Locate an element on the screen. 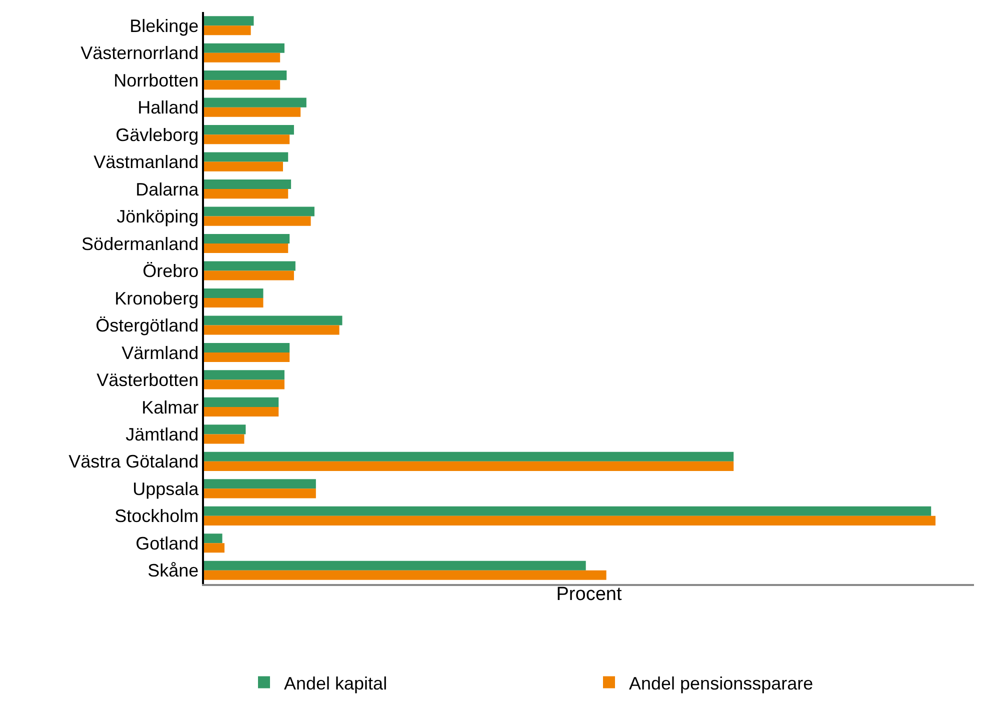 Image resolution: width=986 pixels, height=713 pixels. y-tick-label: Norrbotten is located at coordinates (156, 80).